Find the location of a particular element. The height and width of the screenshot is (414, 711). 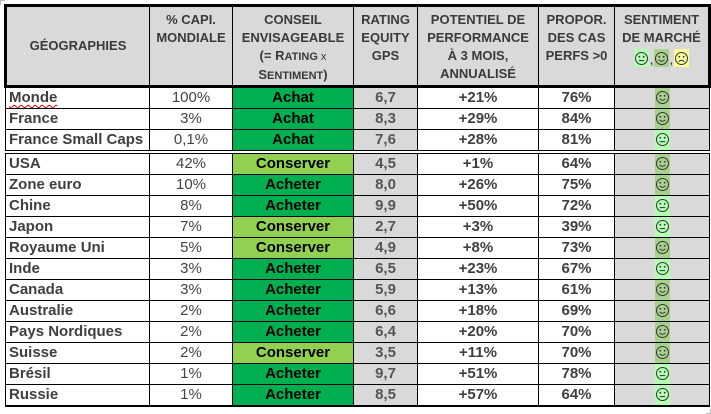

cell-geography: Royaume Uni is located at coordinates (77, 248).